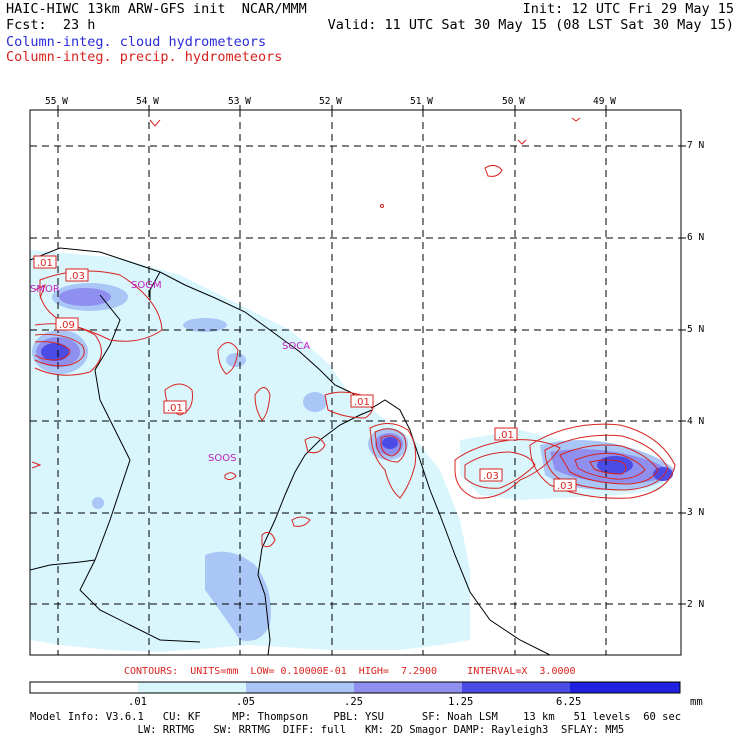  Describe the element at coordinates (353, 702) in the screenshot. I see `scale-label: .25` at that location.